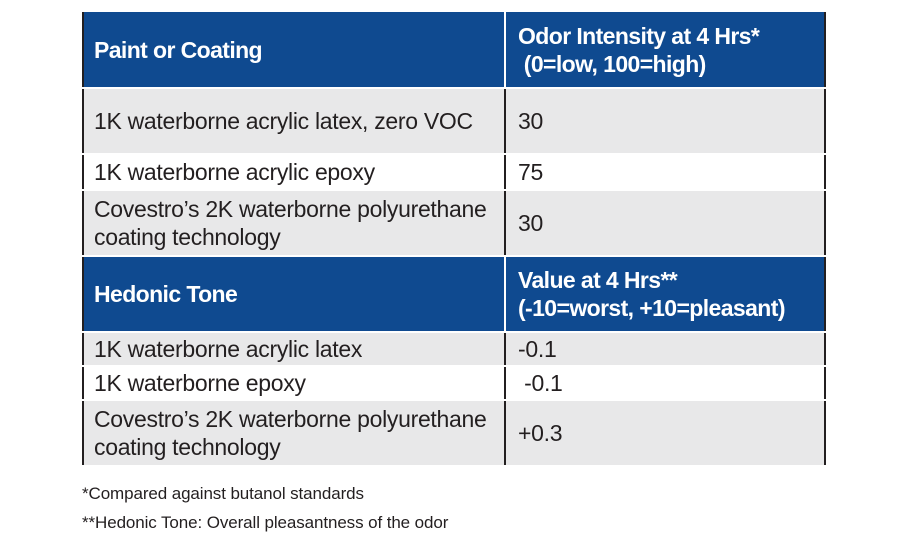 Image resolution: width=900 pixels, height=550 pixels. Describe the element at coordinates (294, 121) in the screenshot. I see `coating-name: 1K waterborne acrylic latex, zero VOC` at that location.